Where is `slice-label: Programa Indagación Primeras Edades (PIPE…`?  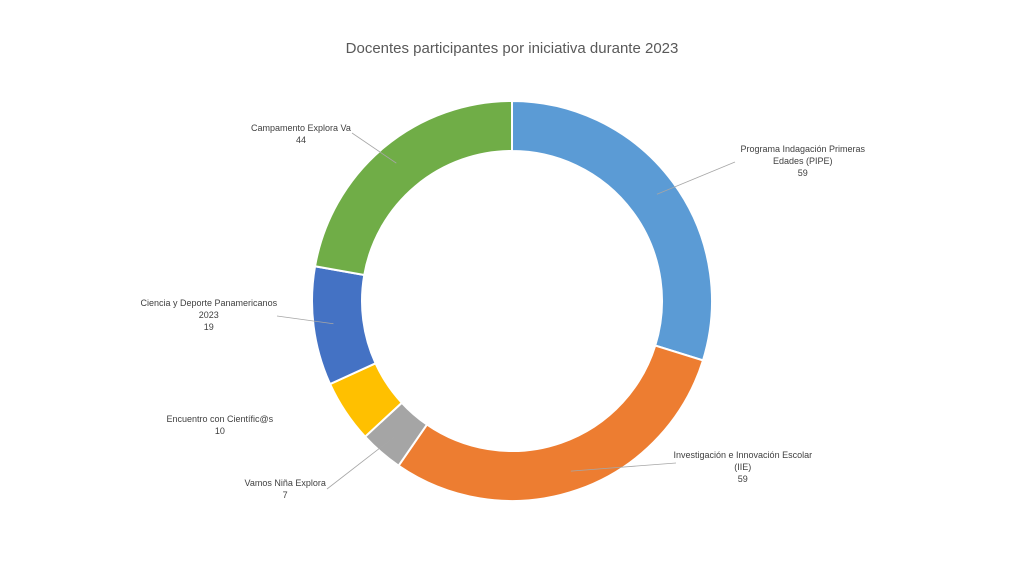 slice-label: Programa Indagación Primeras Edades (PIPE… is located at coordinates (803, 161).